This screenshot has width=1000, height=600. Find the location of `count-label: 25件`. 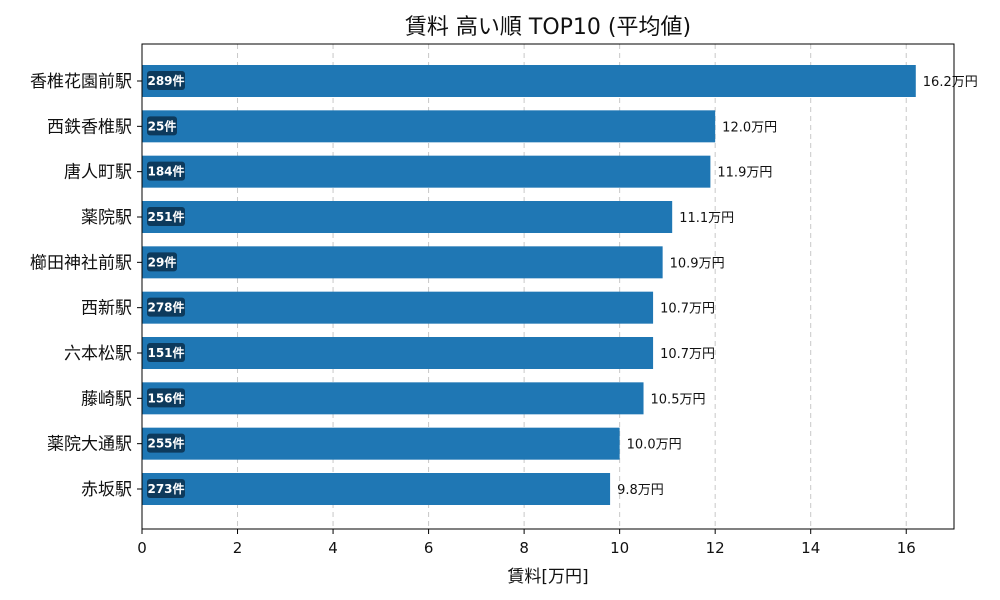

count-label: 25件 is located at coordinates (162, 125).